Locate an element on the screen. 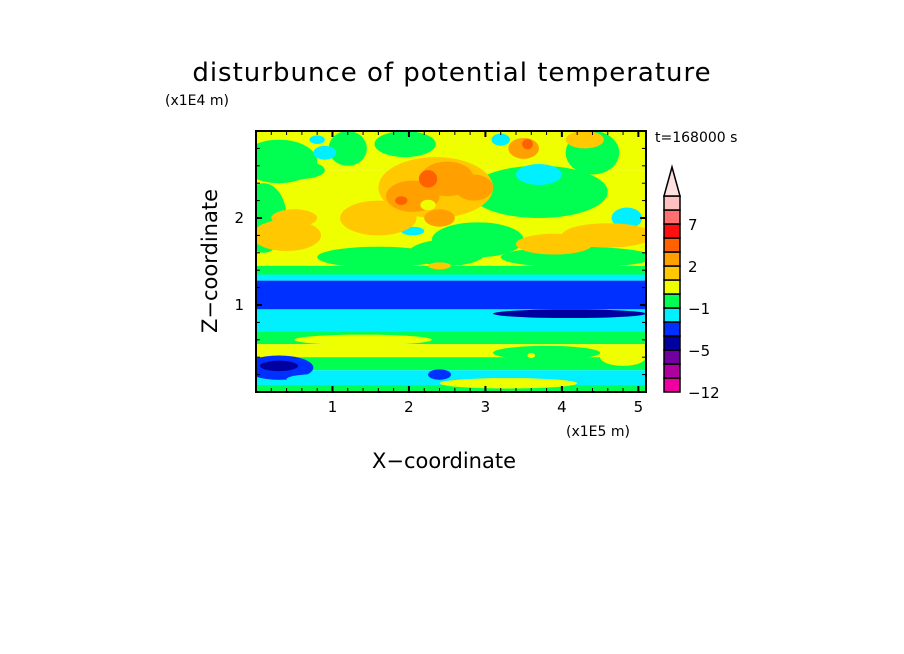  colorbar-label: −12 is located at coordinates (704, 393).